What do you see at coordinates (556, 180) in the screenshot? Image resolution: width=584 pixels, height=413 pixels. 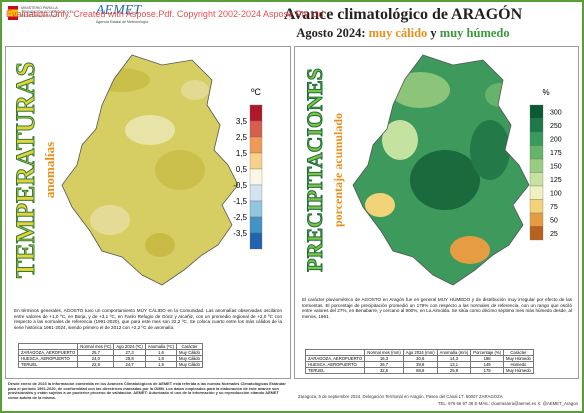 I see `legend-label: 125` at bounding box center [556, 180].